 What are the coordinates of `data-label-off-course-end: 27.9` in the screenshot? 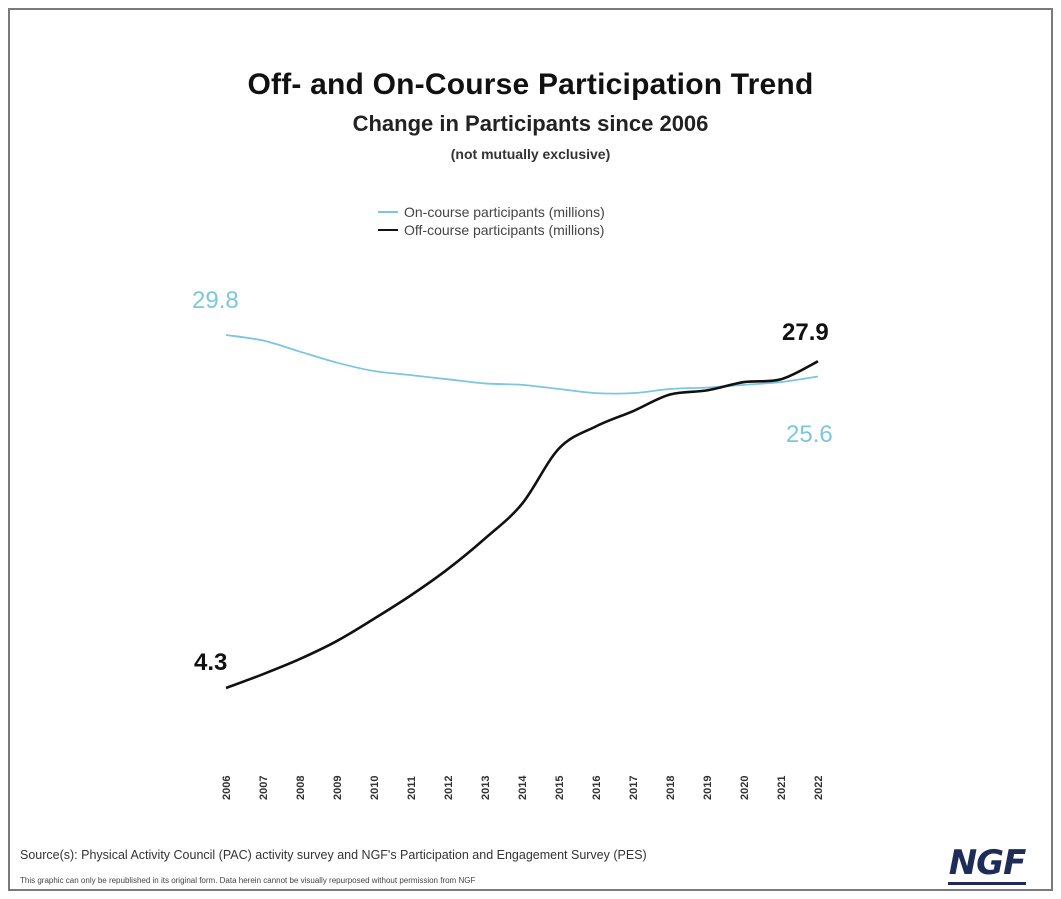 It's located at (805, 332).